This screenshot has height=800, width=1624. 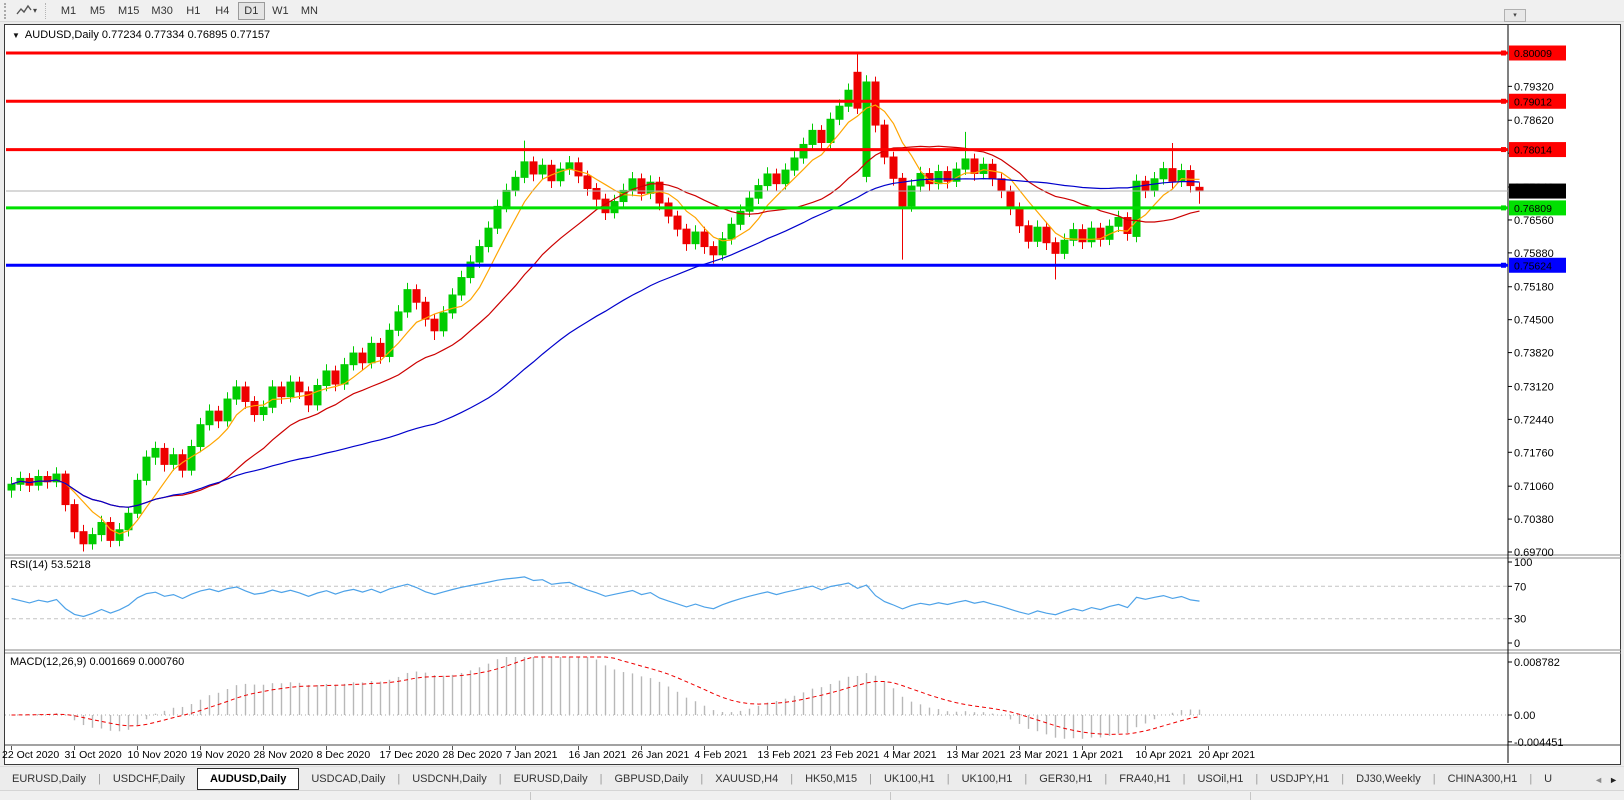 What do you see at coordinates (1388, 779) in the screenshot?
I see `tab-dj30-weekly: DJ30,Weekly` at bounding box center [1388, 779].